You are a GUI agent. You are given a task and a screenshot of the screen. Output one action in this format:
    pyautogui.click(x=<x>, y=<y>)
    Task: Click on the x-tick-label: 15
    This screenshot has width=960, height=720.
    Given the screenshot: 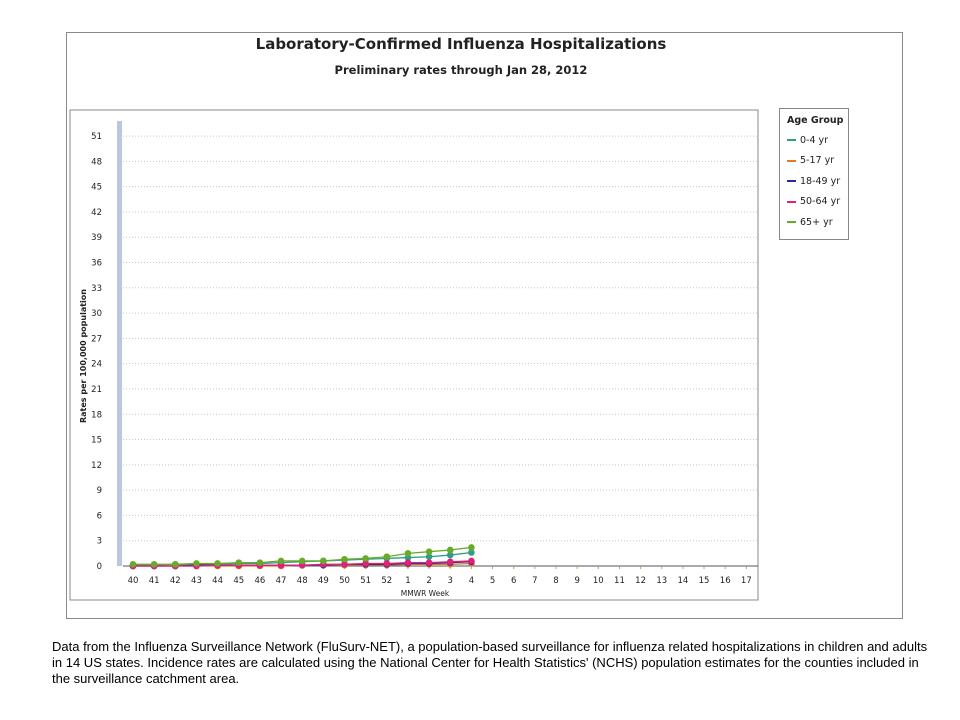 What is the action you would take?
    pyautogui.click(x=704, y=581)
    